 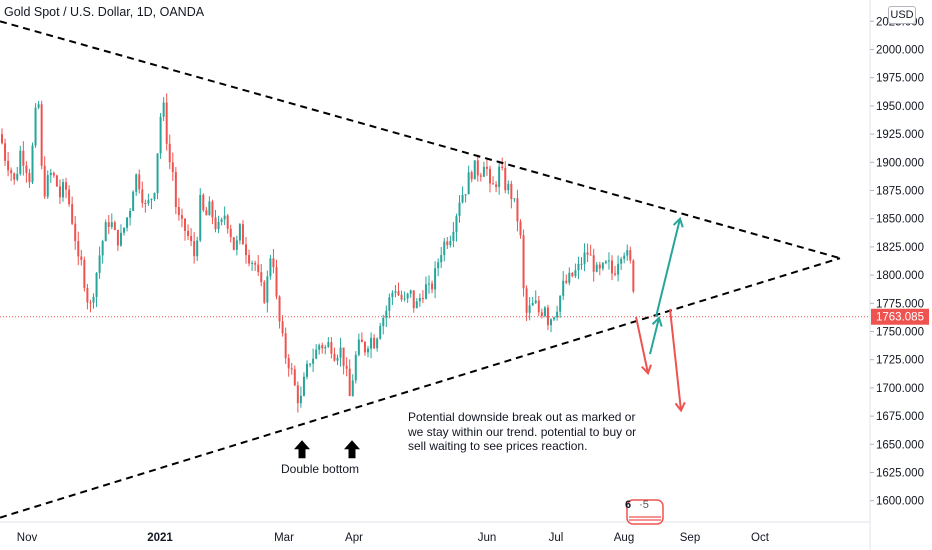 What do you see at coordinates (637, 505) in the screenshot?
I see `event-badge: 6 ·5` at bounding box center [637, 505].